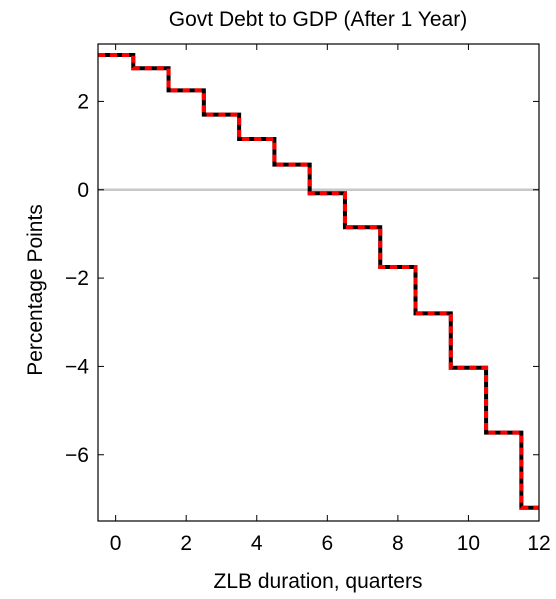 Image resolution: width=556 pixels, height=599 pixels. What do you see at coordinates (538, 543) in the screenshot?
I see `x-tick-label: 12` at bounding box center [538, 543].